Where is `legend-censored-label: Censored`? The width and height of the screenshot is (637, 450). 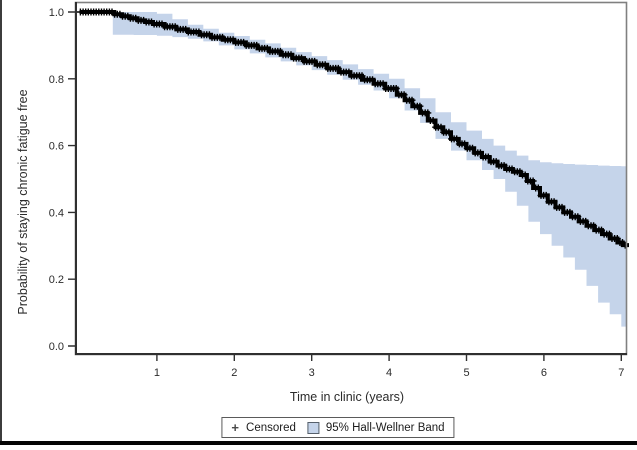 legend-censored-label: Censored is located at coordinates (271, 427).